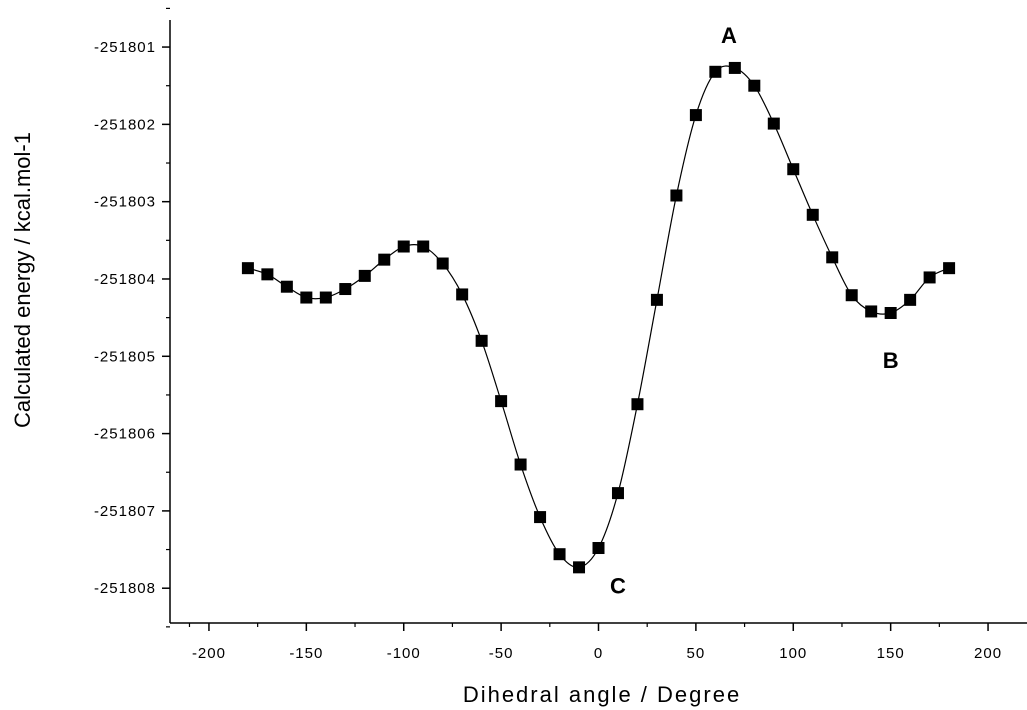  Describe the element at coordinates (602, 694) in the screenshot. I see `x-axis-title: Dihedral angle / Degree` at that location.